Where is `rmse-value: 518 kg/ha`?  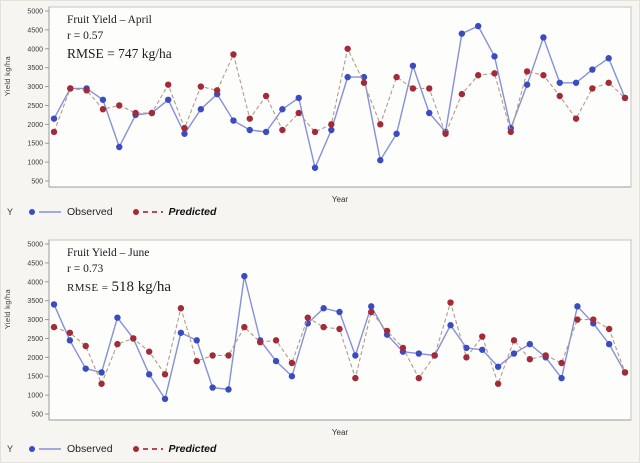
rmse-value: 518 kg/ha is located at coordinates (141, 287).